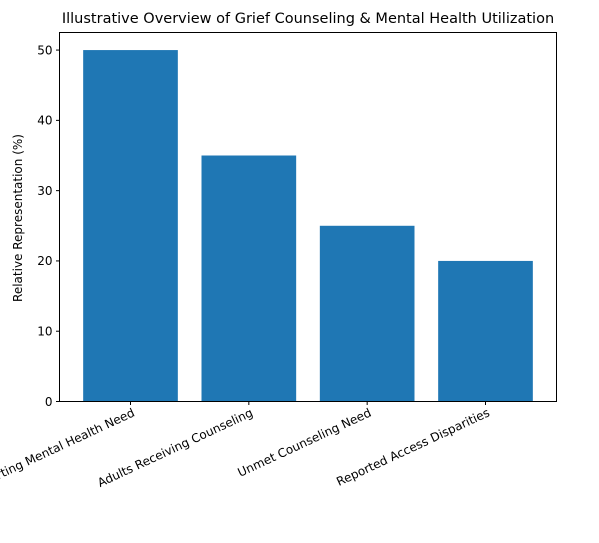 This screenshot has width=599, height=543. I want to click on y-tick-label: 20, so click(44, 261).